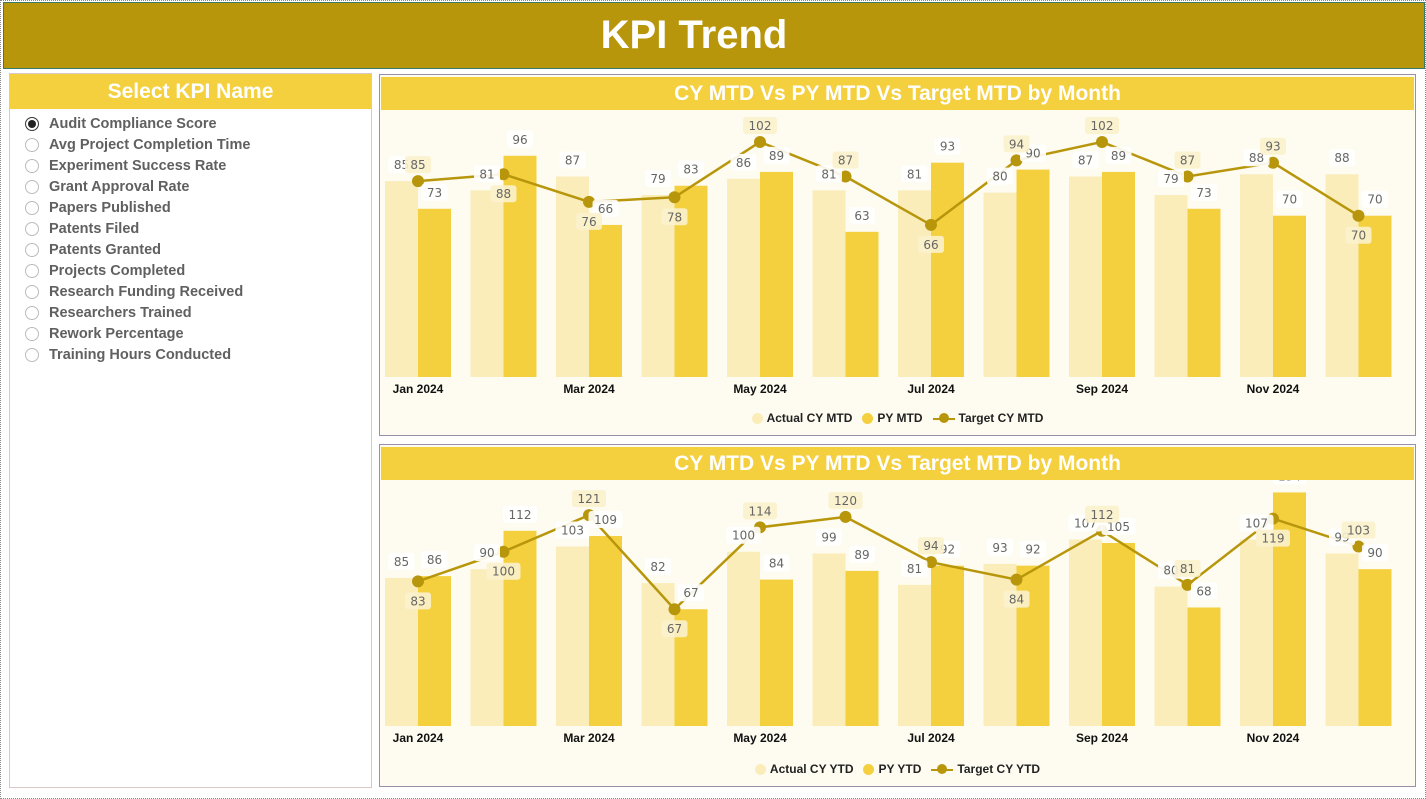  What do you see at coordinates (803, 769) in the screenshot?
I see `legend-actual: Actual CY YTD` at bounding box center [803, 769].